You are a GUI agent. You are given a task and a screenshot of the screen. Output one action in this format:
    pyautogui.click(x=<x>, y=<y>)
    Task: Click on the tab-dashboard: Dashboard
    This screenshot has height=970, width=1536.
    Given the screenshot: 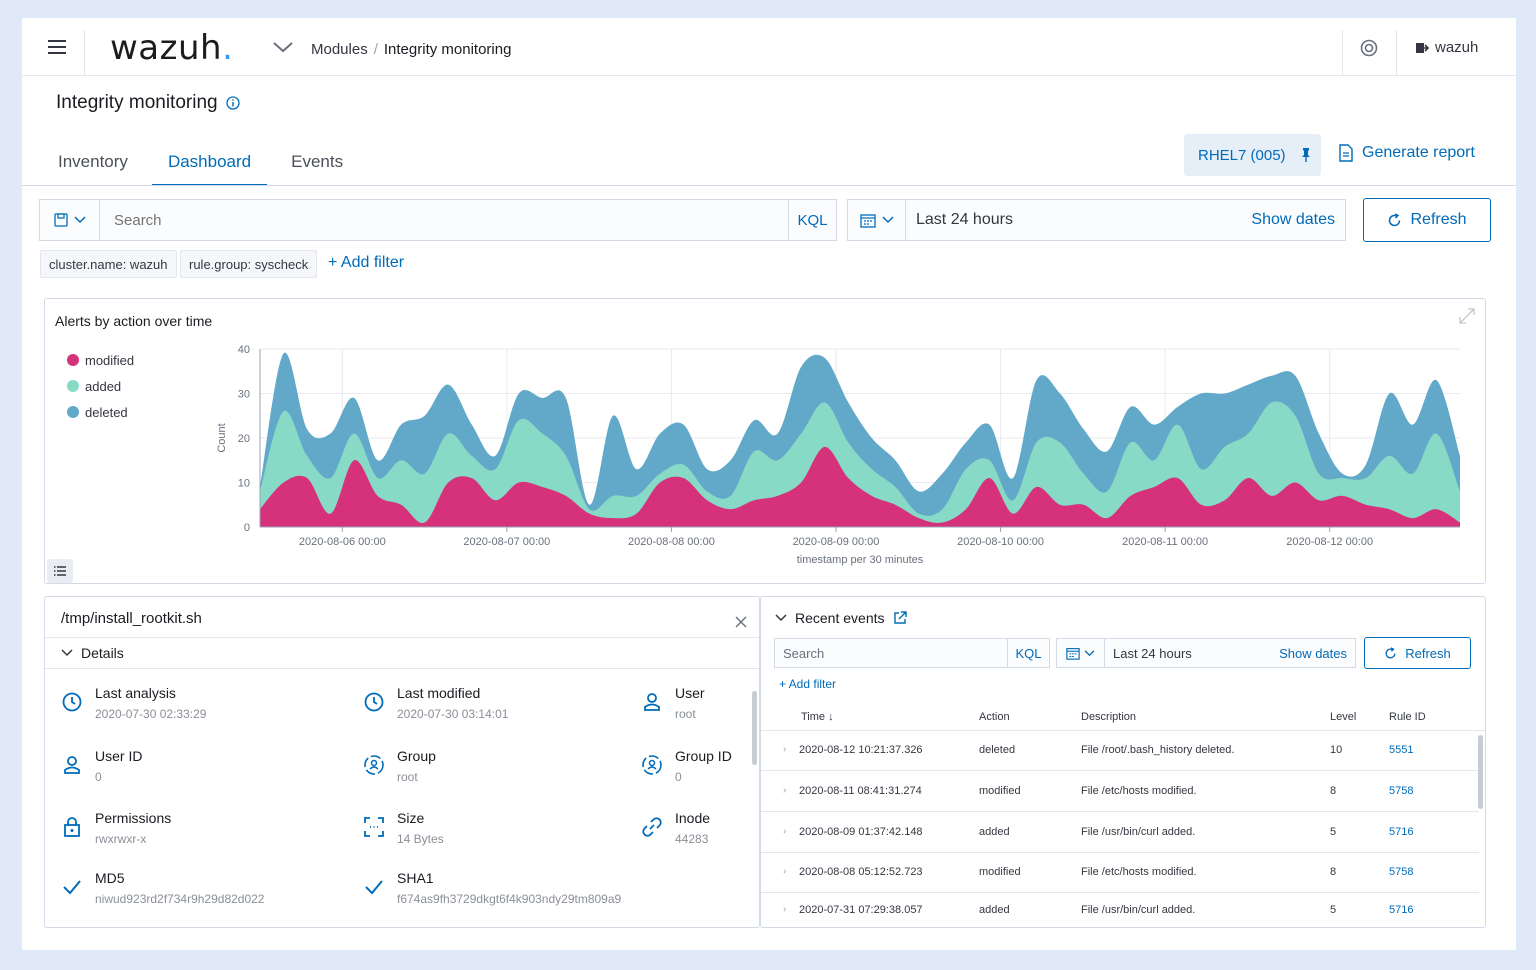 What is the action you would take?
    pyautogui.click(x=209, y=164)
    